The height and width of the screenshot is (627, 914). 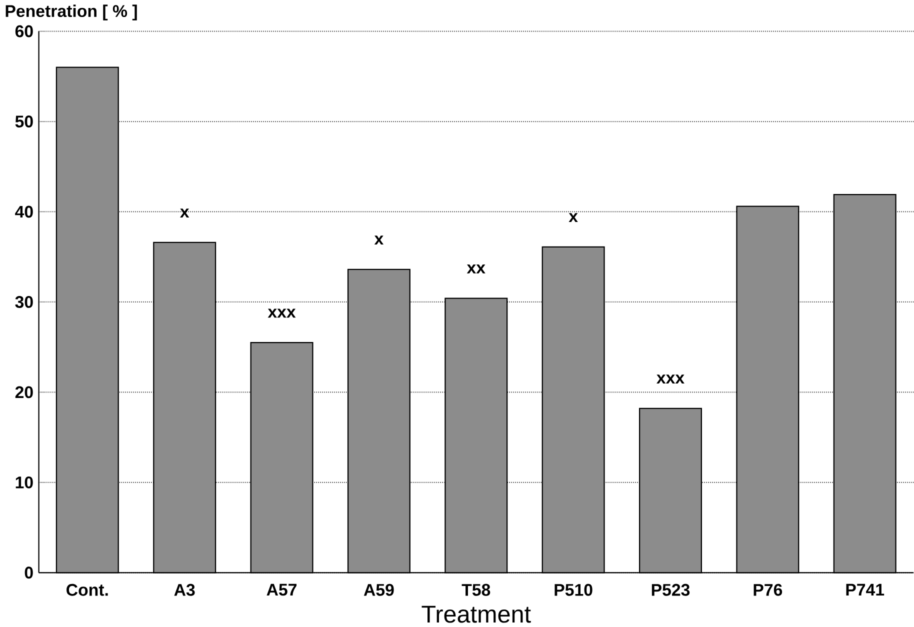 I want to click on y-tick-label: 20, so click(x=24, y=392).